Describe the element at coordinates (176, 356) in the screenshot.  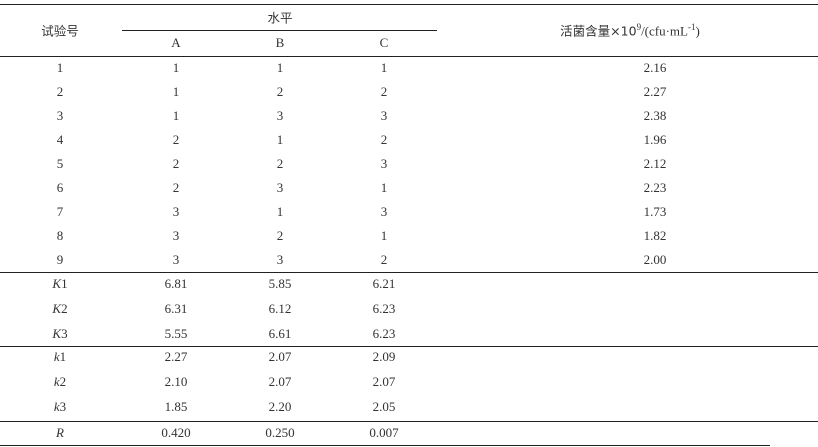
I see `stat-a: 2.27` at that location.